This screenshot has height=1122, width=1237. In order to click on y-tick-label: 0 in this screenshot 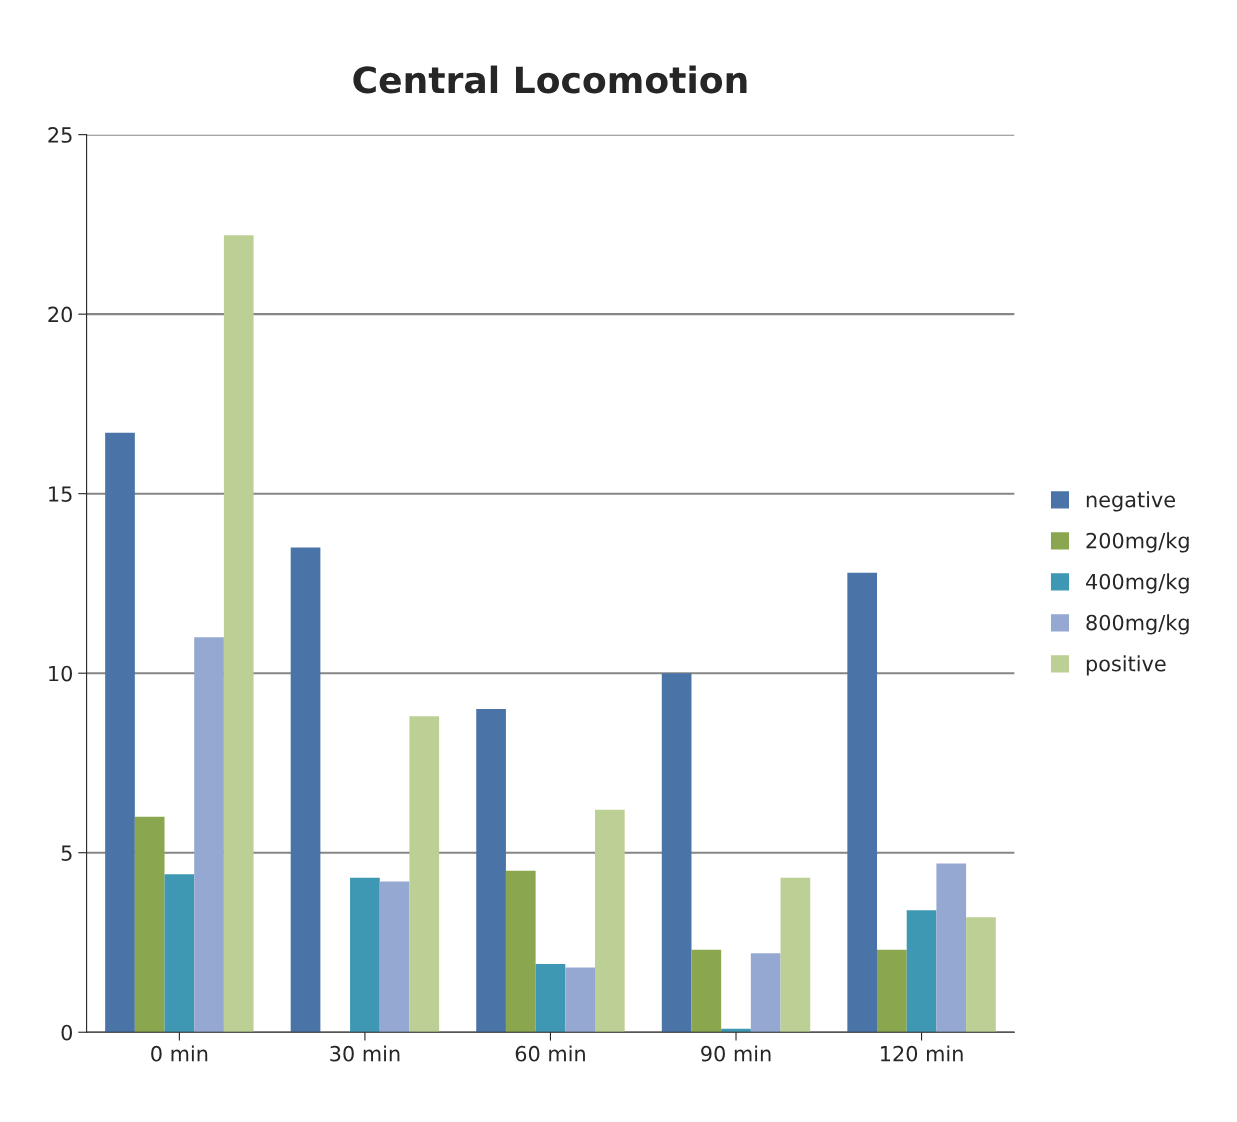, I will do `click(67, 1032)`.